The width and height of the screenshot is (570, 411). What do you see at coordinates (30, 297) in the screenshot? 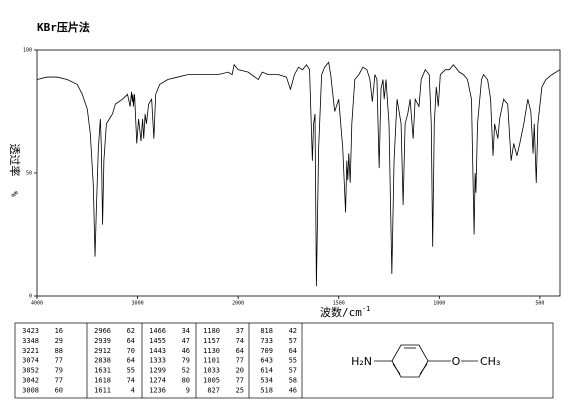
I see `y-tick-label: 0` at bounding box center [30, 297].